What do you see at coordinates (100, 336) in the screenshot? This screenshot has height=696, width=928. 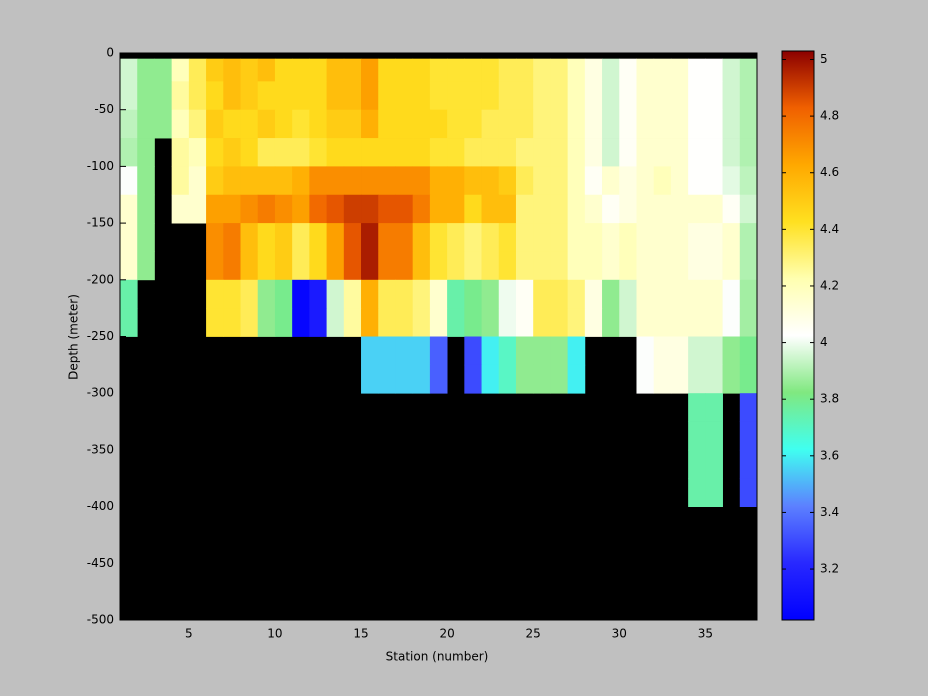 I see `y-tick-label: -250` at bounding box center [100, 336].